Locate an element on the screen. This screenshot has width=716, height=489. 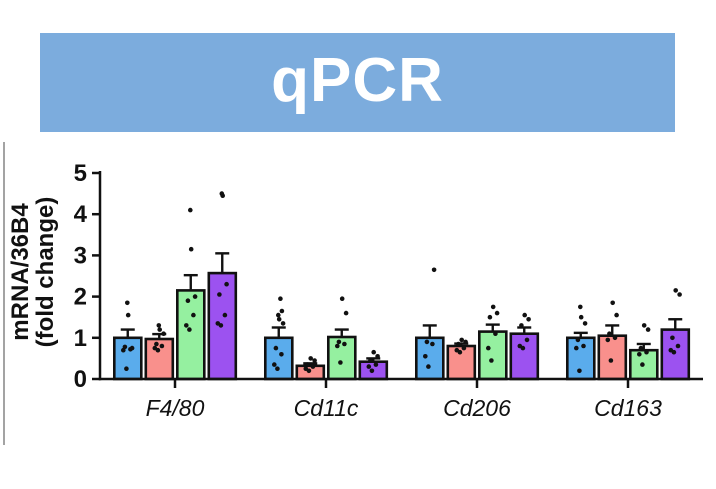
y-tick-label: 5 is located at coordinates (80, 173).